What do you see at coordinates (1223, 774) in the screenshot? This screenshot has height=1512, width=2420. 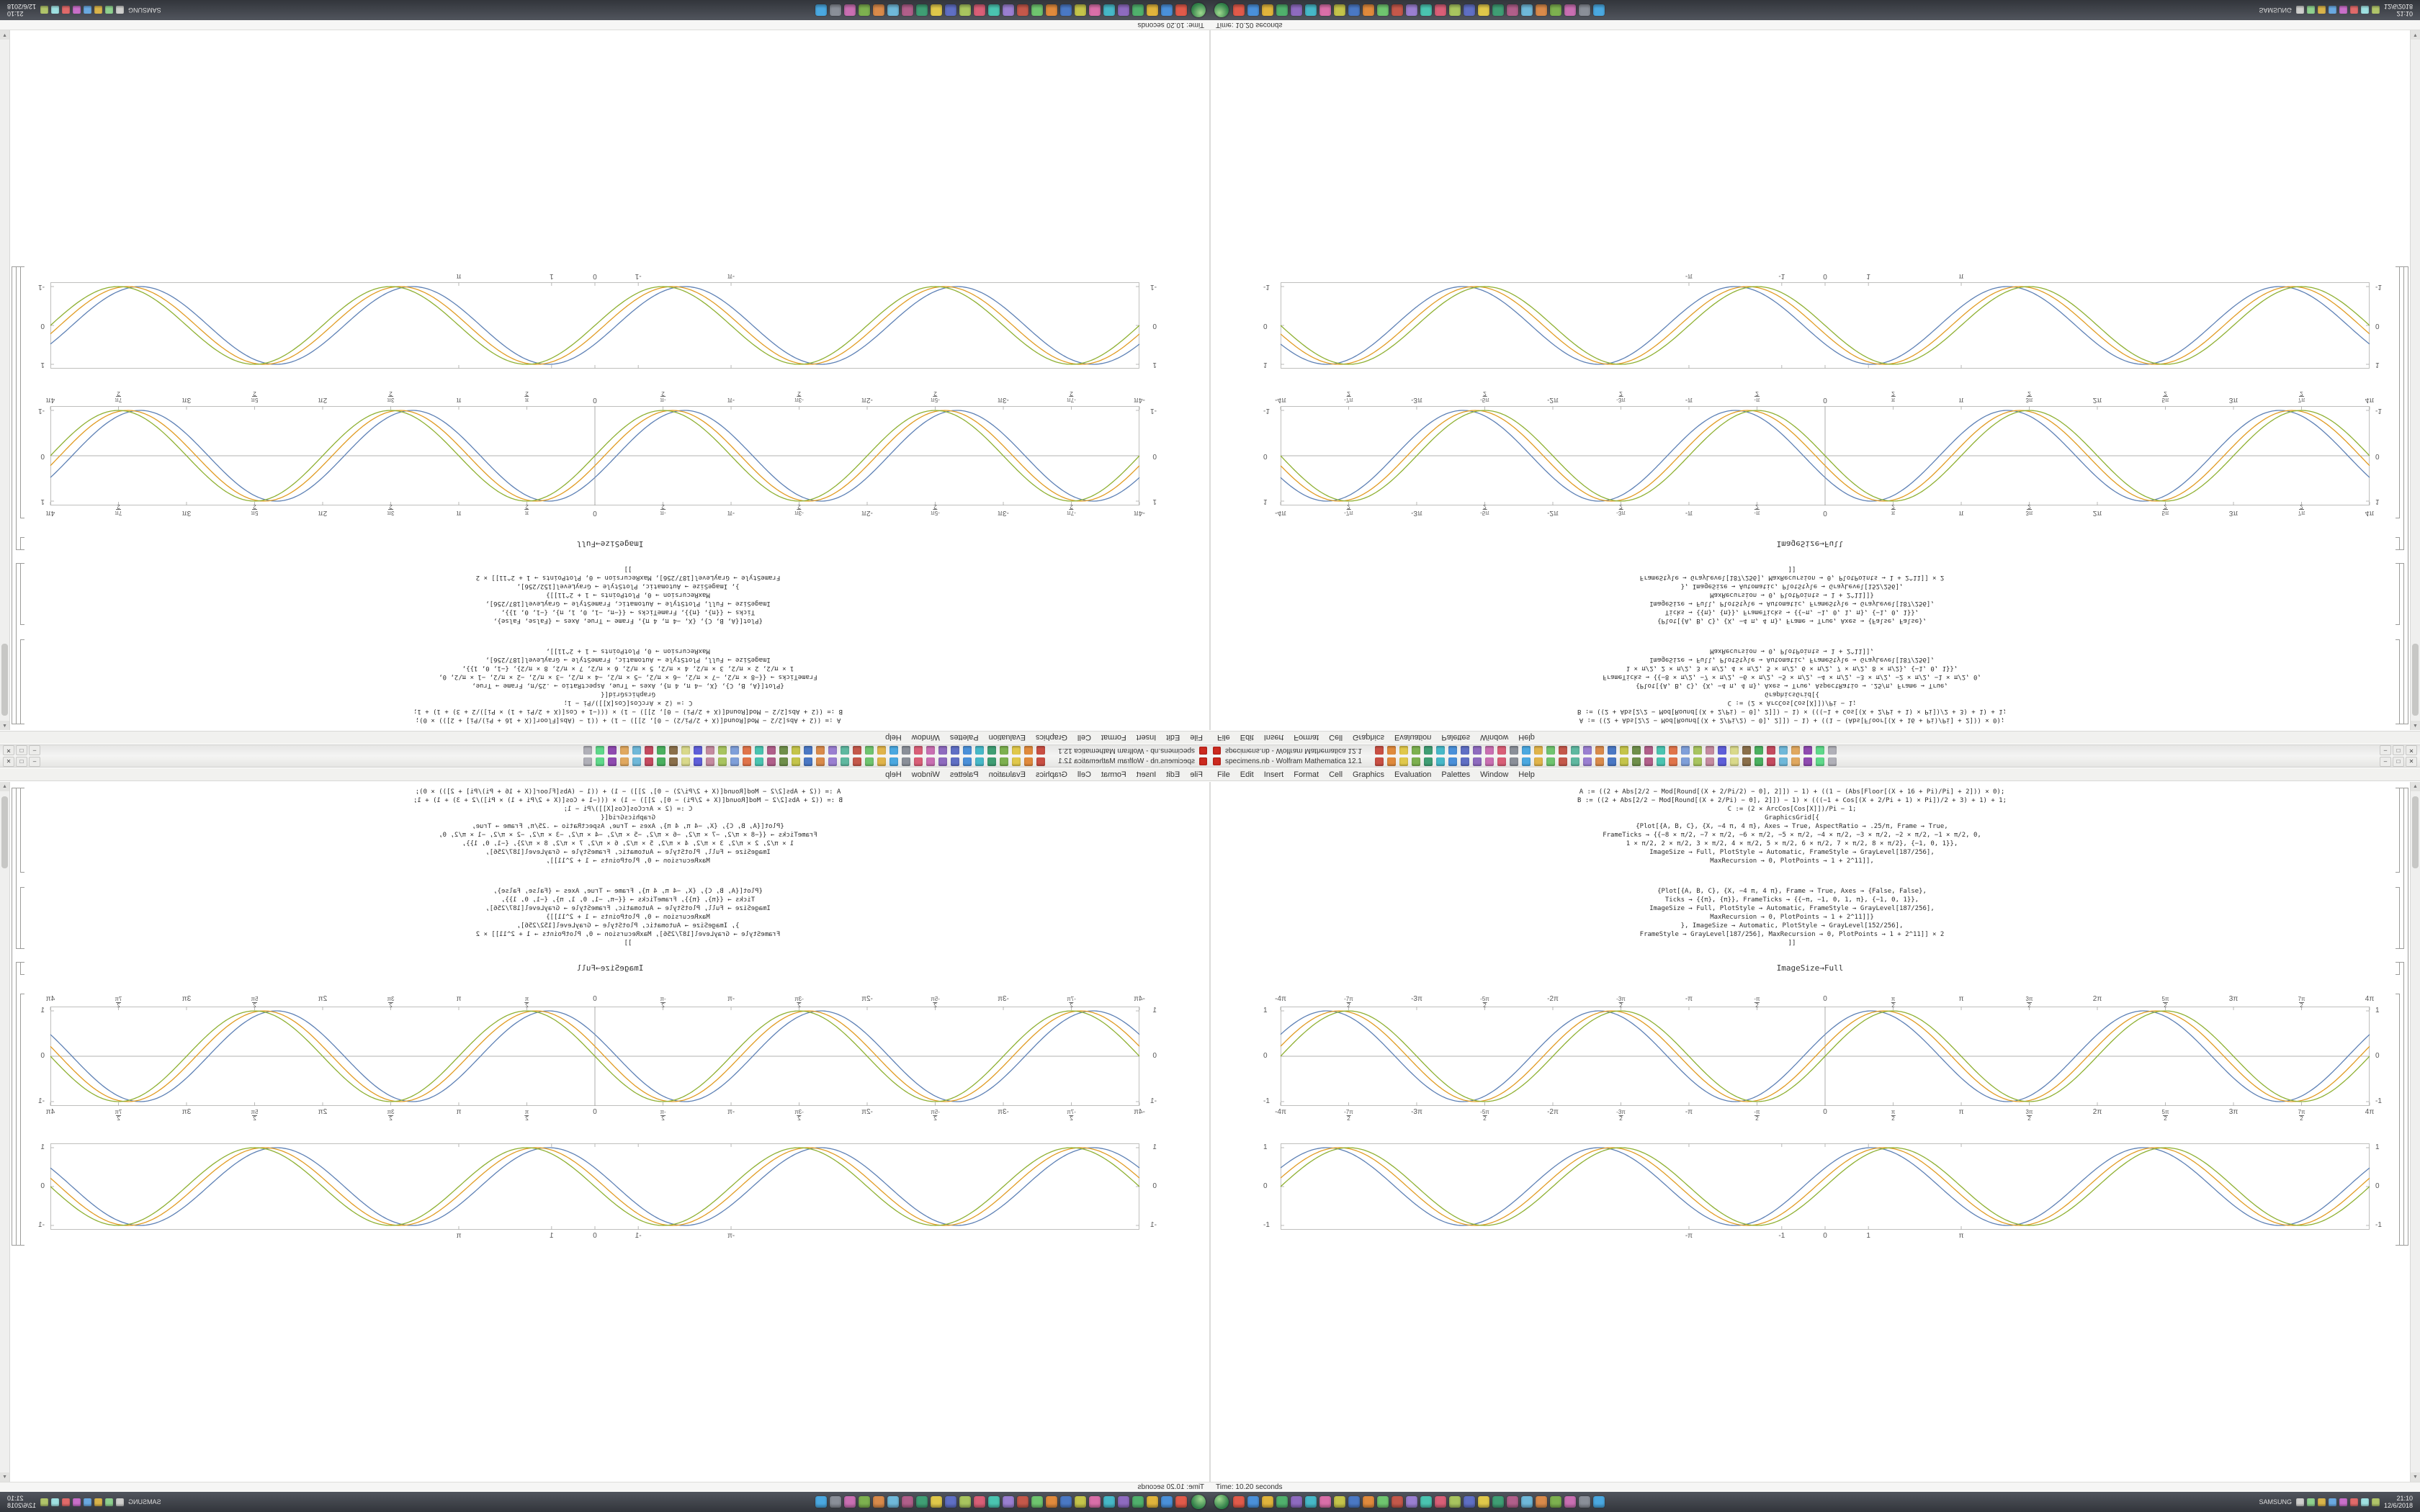 I see `menu-file: File` at bounding box center [1223, 774].